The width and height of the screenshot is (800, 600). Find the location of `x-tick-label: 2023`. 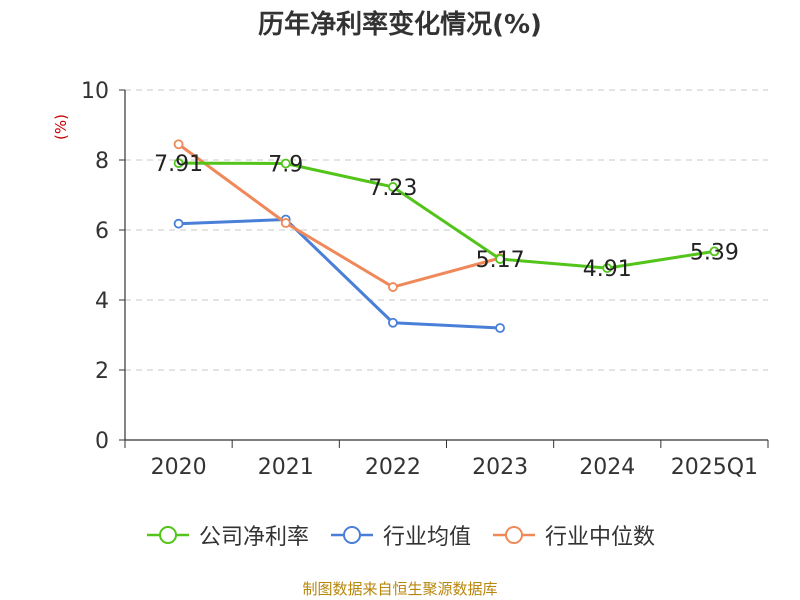

x-tick-label: 2023 is located at coordinates (500, 467).